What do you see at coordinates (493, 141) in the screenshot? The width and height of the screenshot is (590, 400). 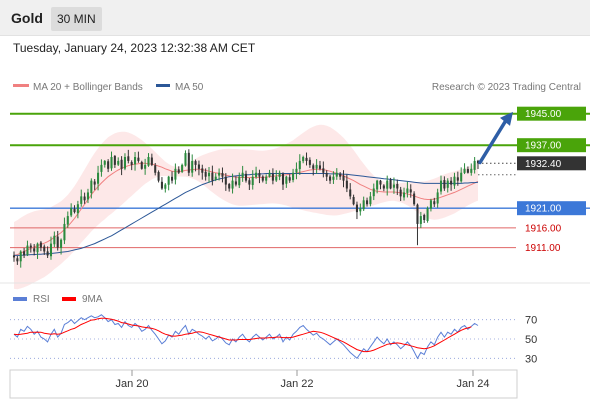 I see `target-arrow-shaft` at bounding box center [493, 141].